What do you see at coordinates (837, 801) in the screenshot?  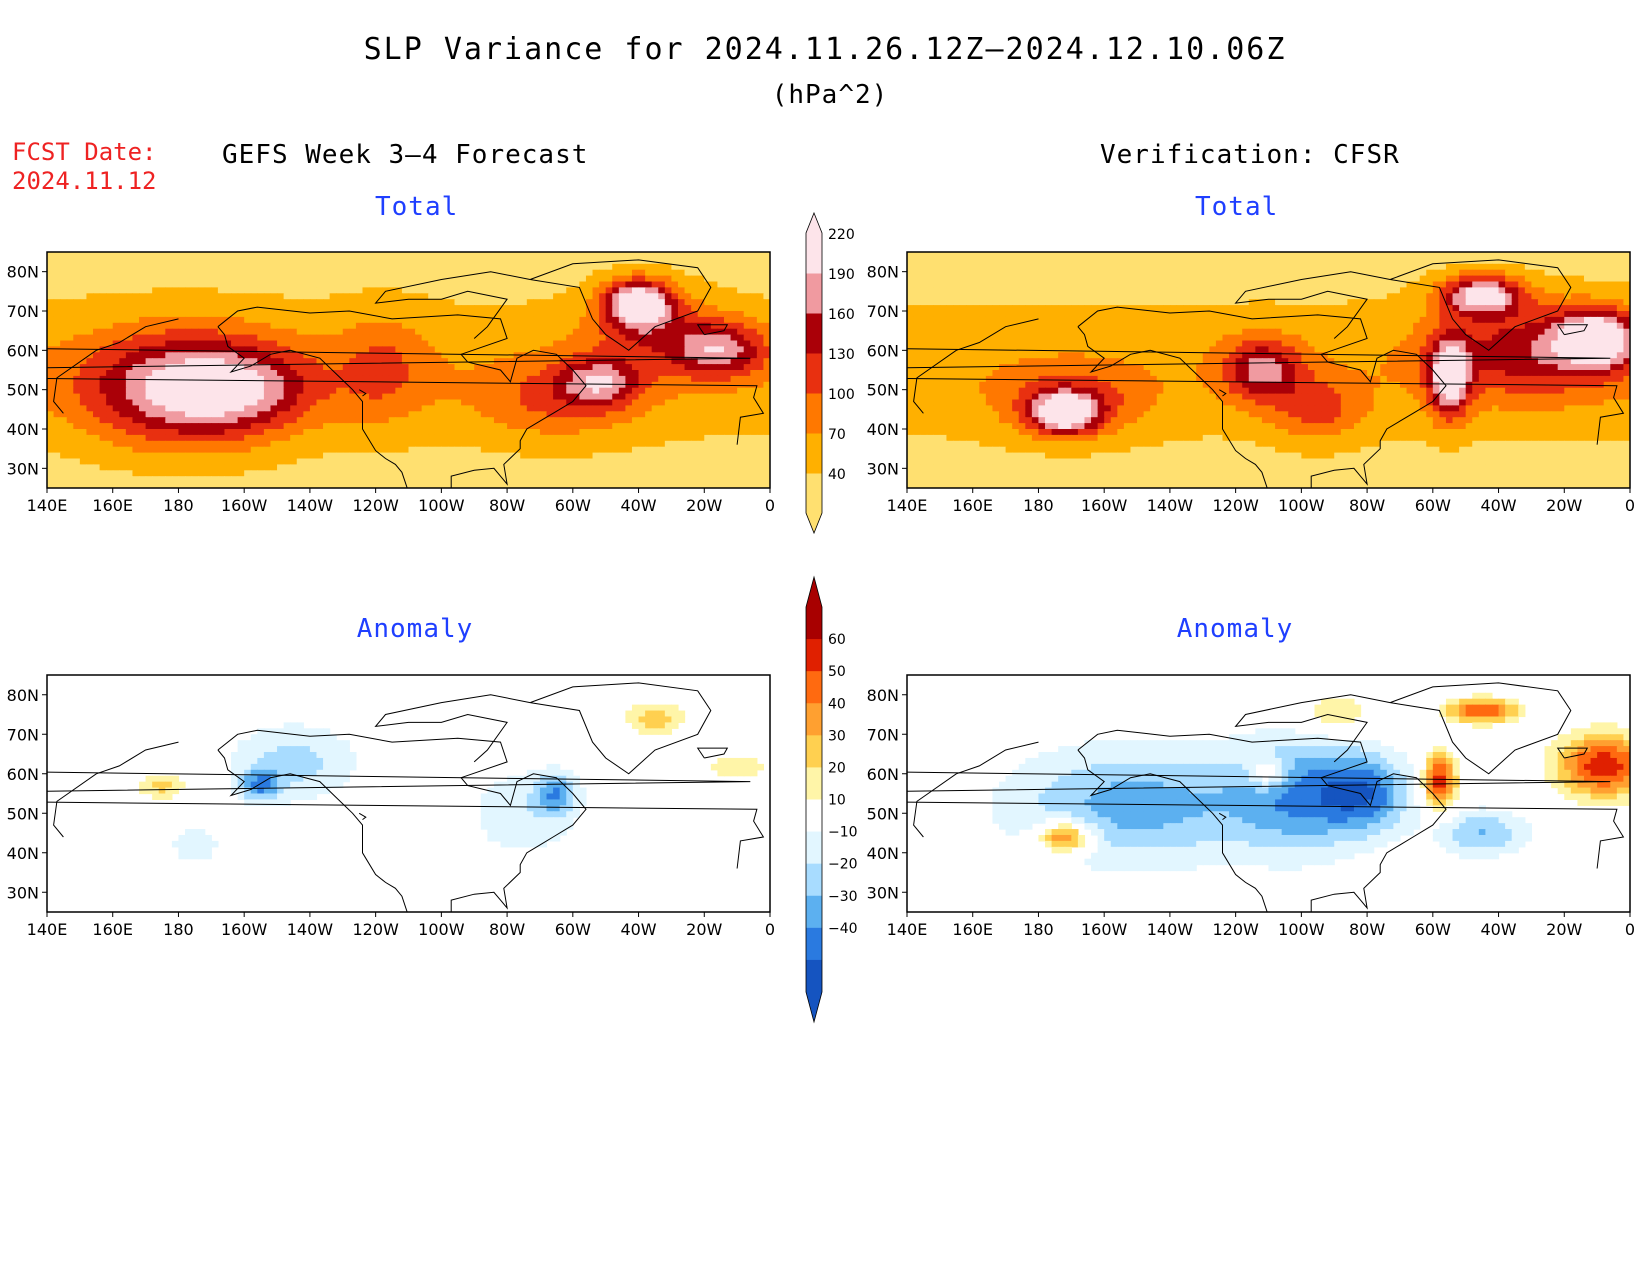 I see `colorbar-anomaly-label: 10` at bounding box center [837, 801].